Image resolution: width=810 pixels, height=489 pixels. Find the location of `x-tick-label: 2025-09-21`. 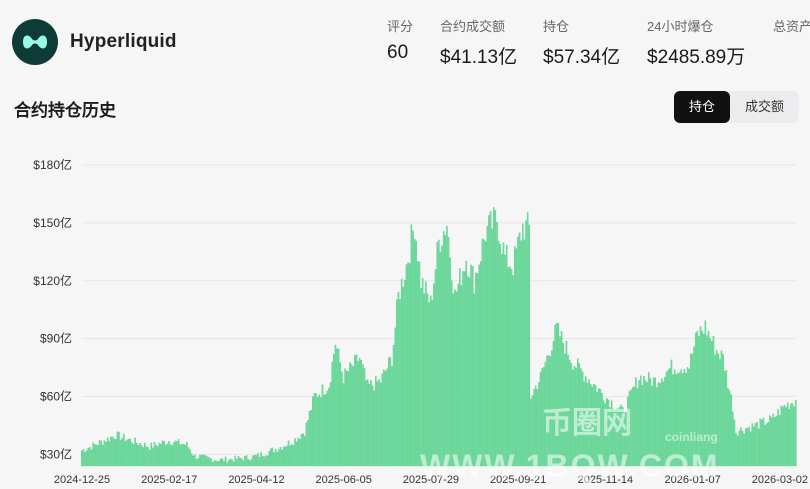

x-tick-label: 2025-09-21 is located at coordinates (518, 480).